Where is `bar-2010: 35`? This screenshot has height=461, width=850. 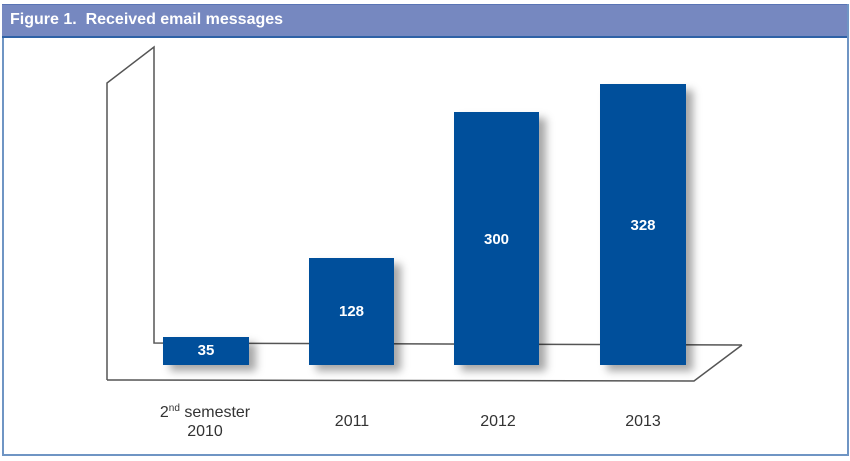
bar-2010: 35 is located at coordinates (206, 351).